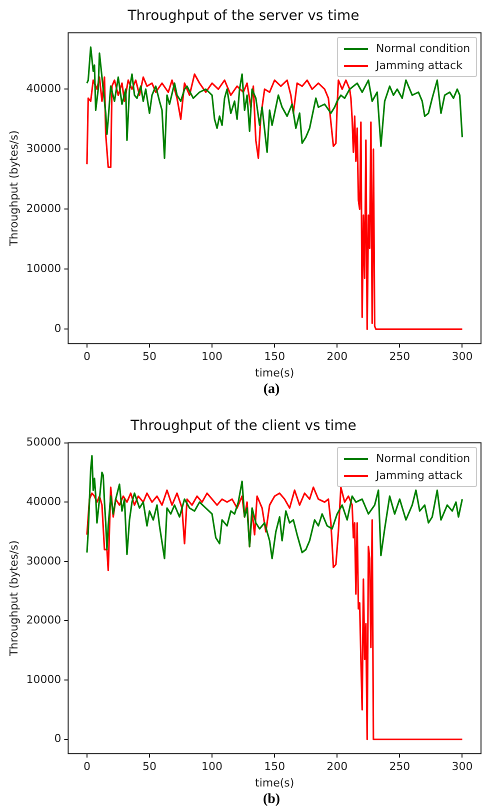 This screenshot has height=811, width=483. Describe the element at coordinates (271, 390) in the screenshot. I see `text: (a)` at that location.